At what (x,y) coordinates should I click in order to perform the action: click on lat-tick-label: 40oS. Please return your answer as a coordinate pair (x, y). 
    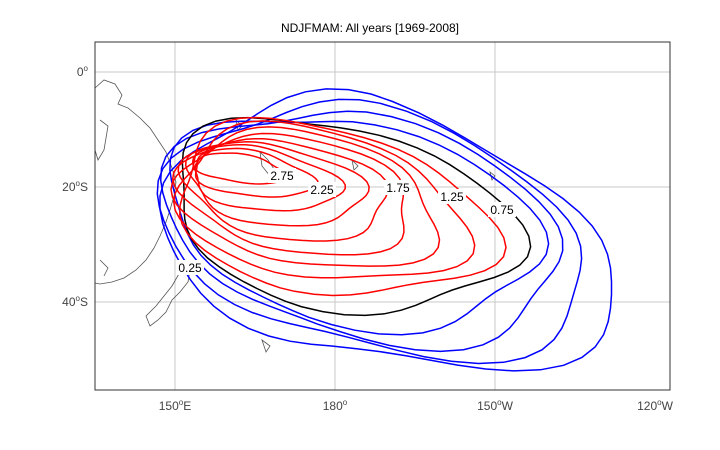
    Looking at the image, I should click on (75, 301).